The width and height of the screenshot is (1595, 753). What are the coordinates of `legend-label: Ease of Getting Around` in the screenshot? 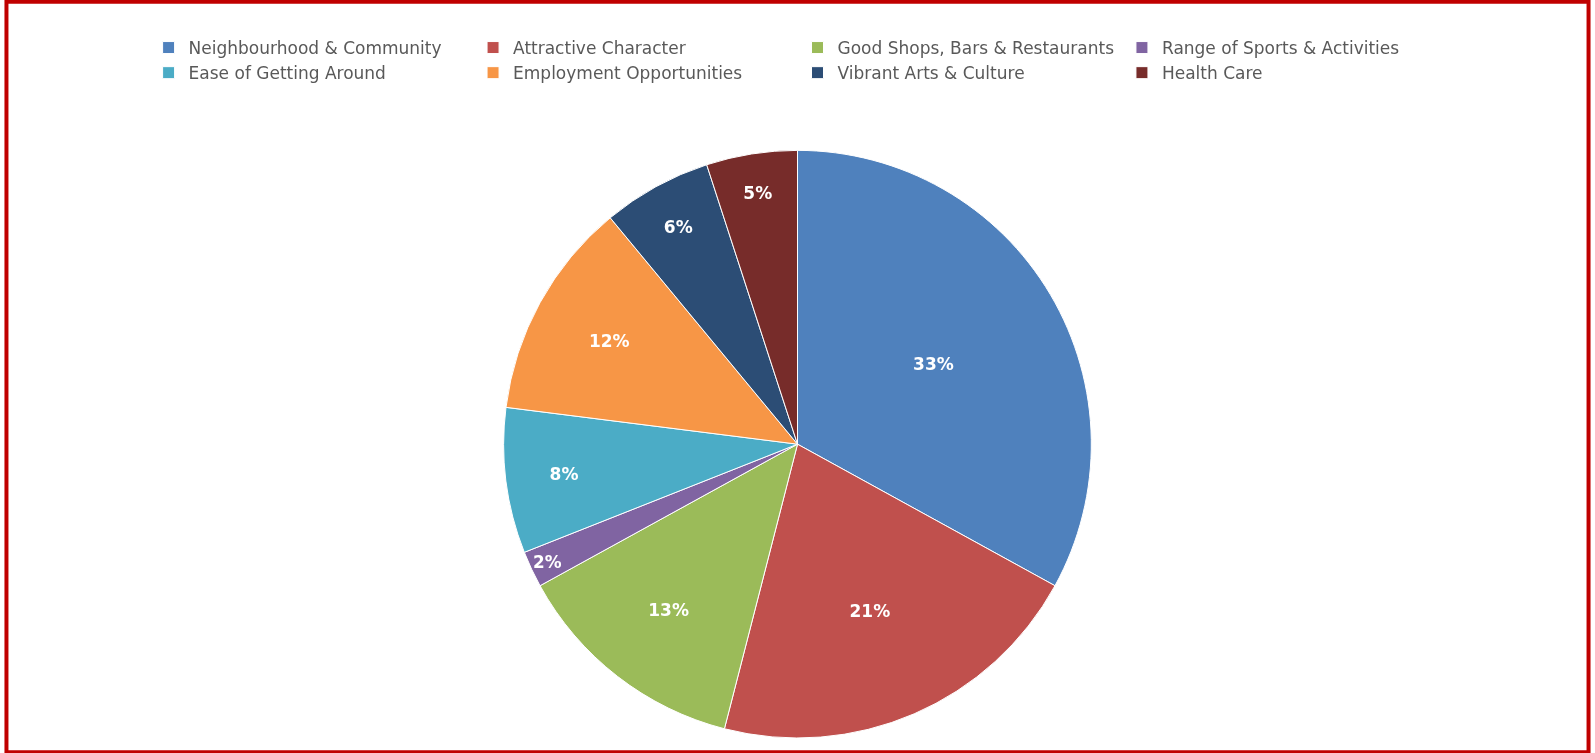 It's located at (287, 73).